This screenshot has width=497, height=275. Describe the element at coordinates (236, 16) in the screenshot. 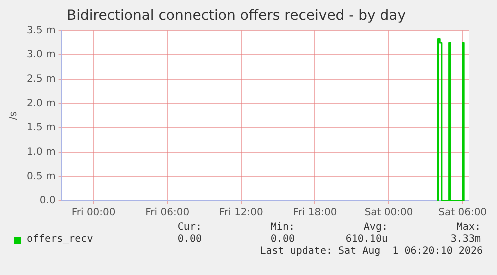

I see `chart-title: Bidirectional connection offers received - by day` at that location.